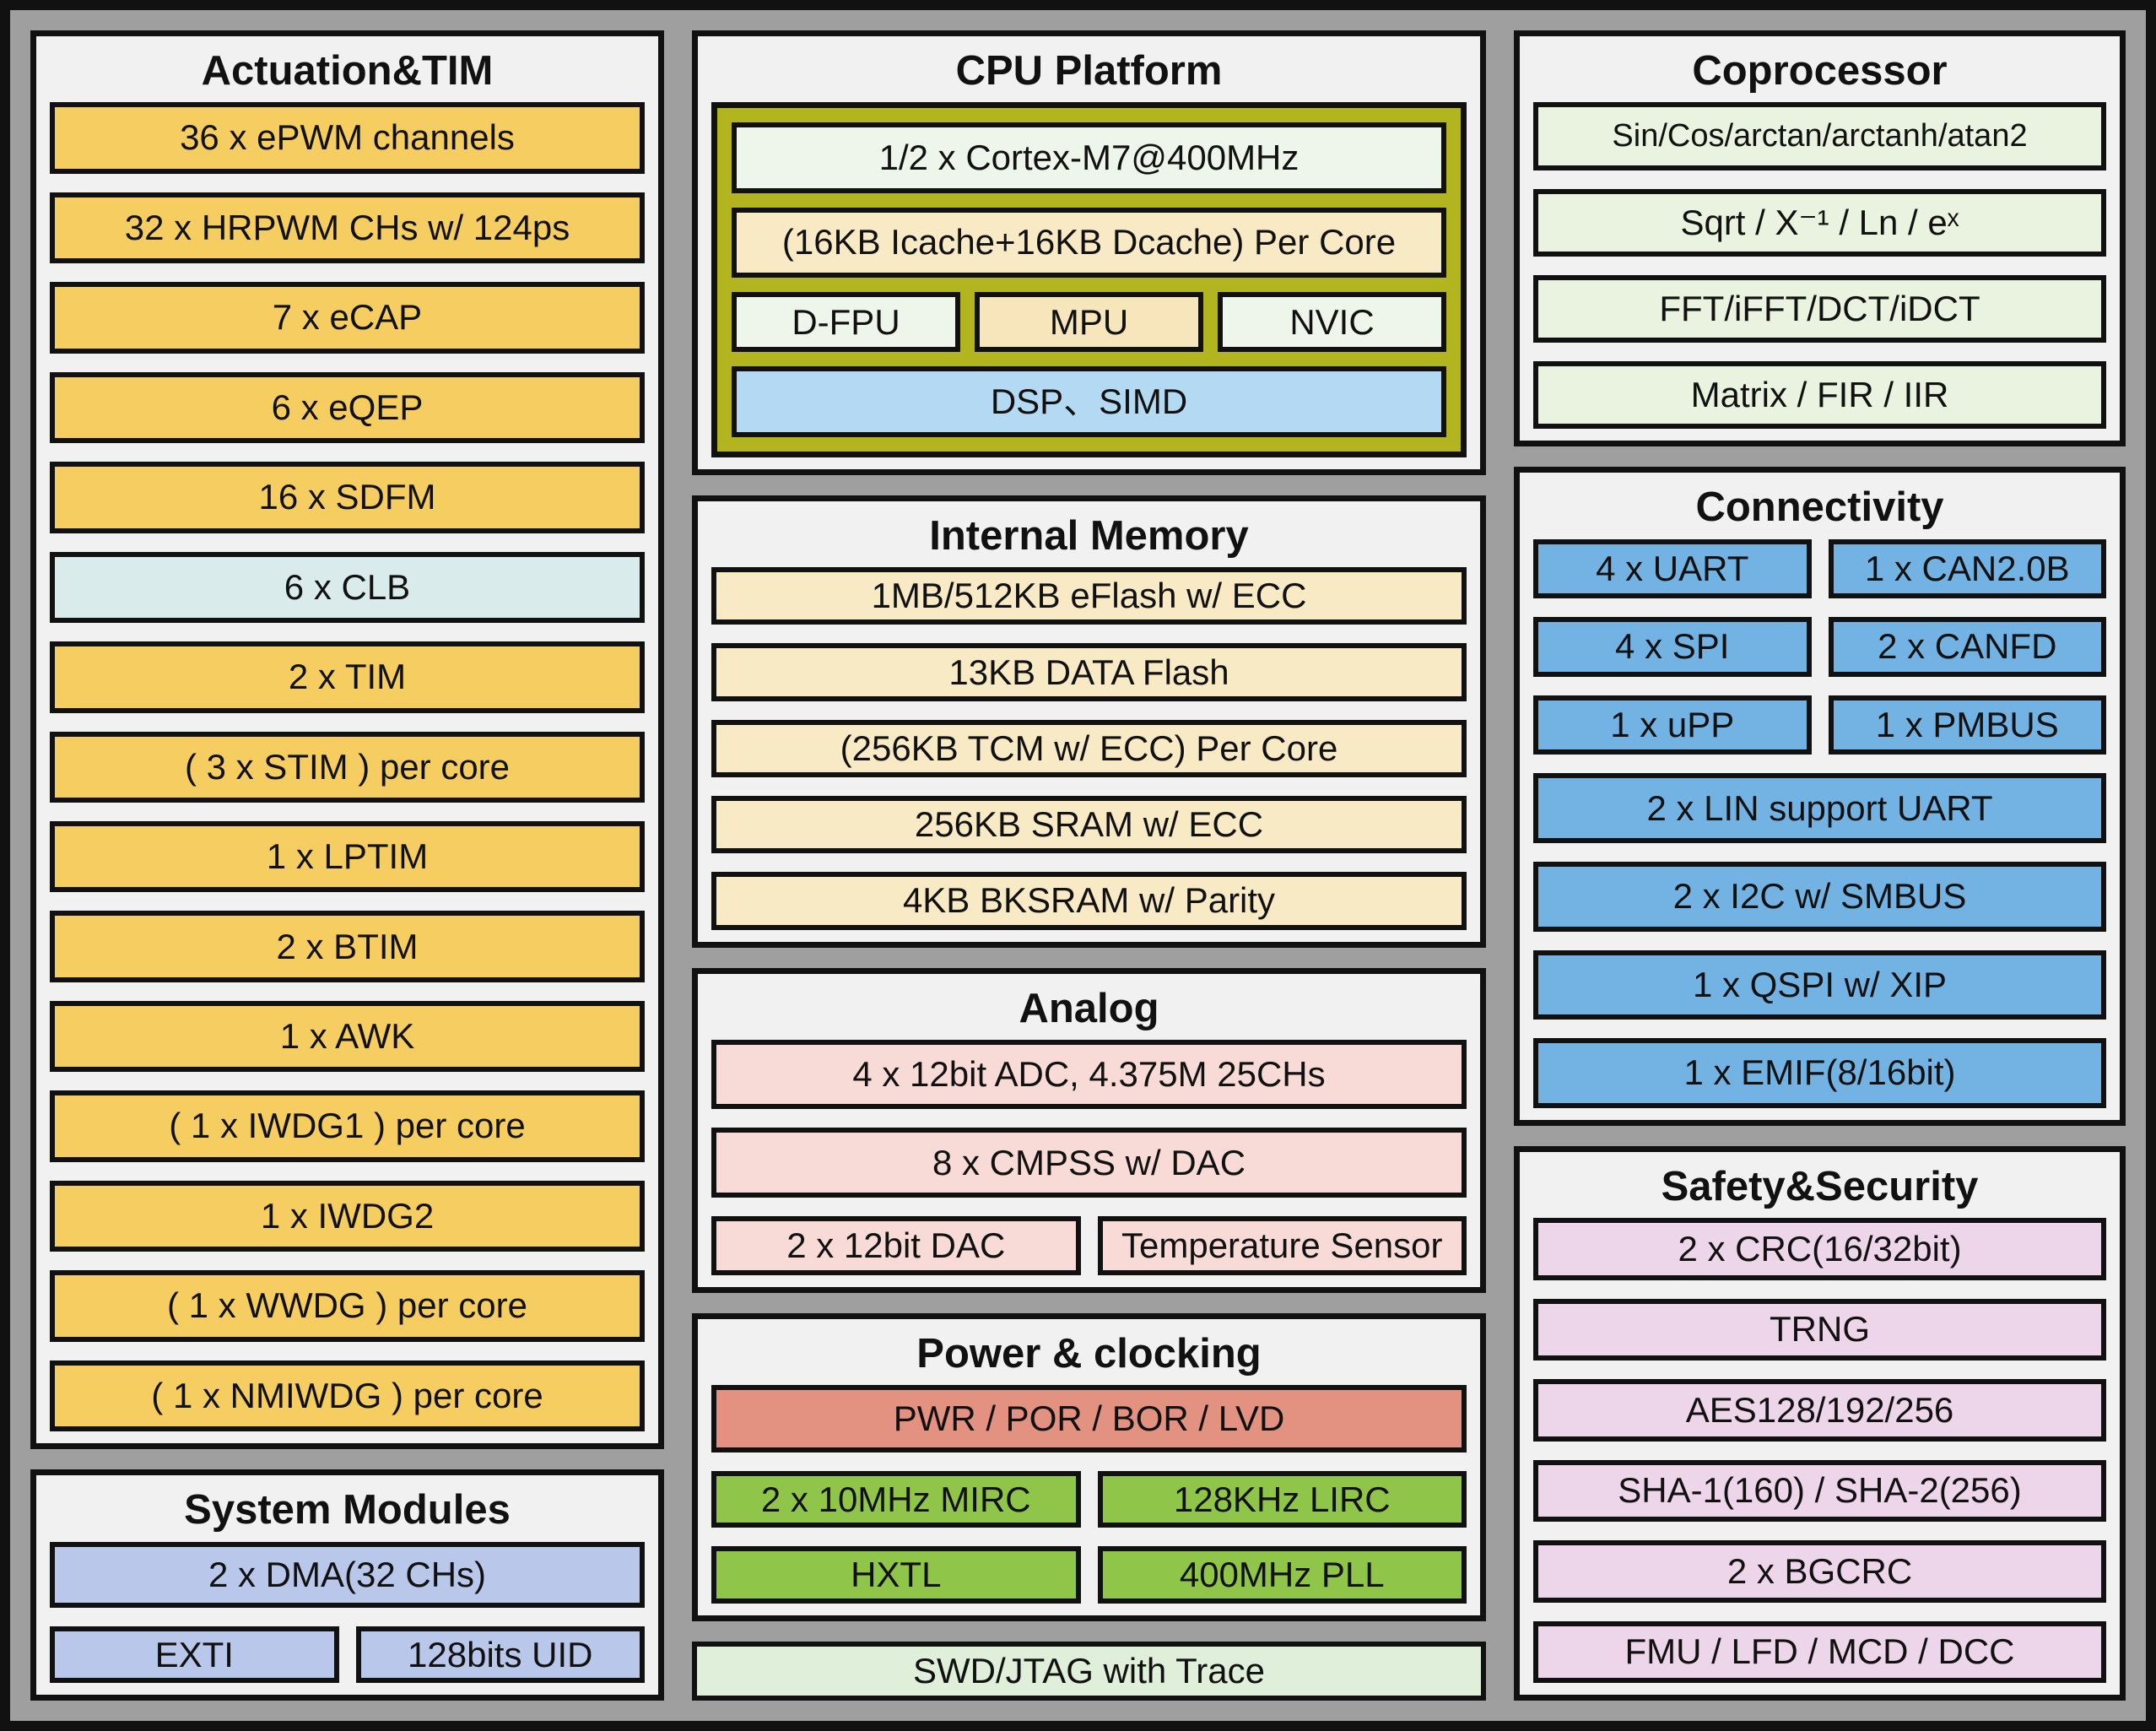 This screenshot has height=1731, width=2156. I want to click on block-tim: 2 x TIM, so click(348, 677).